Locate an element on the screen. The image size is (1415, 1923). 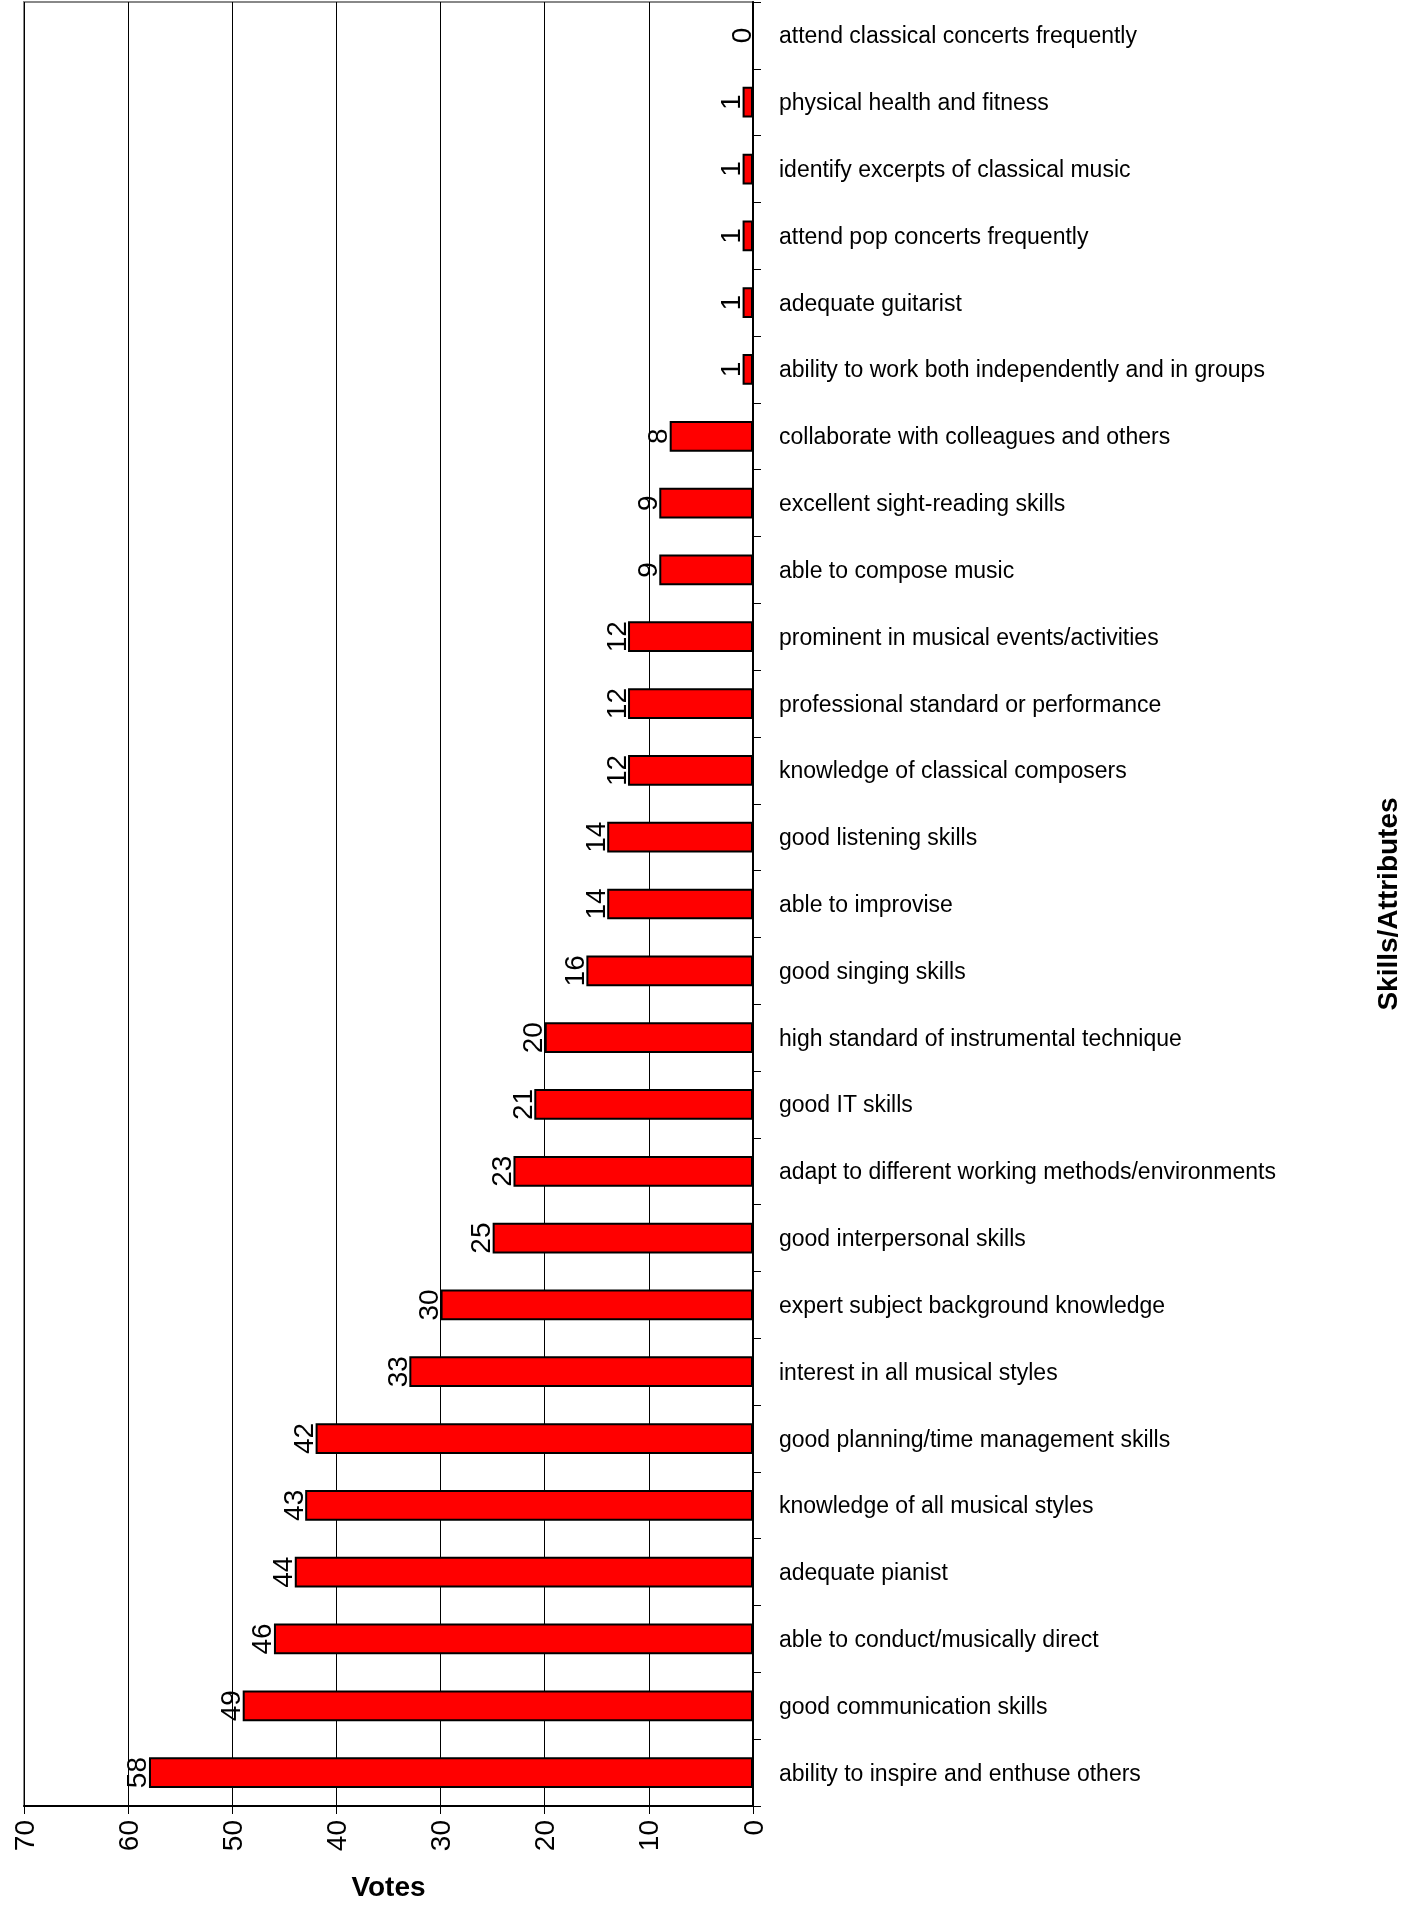
y-tick-label: ability to inspire and enthuse others is located at coordinates (960, 1772).